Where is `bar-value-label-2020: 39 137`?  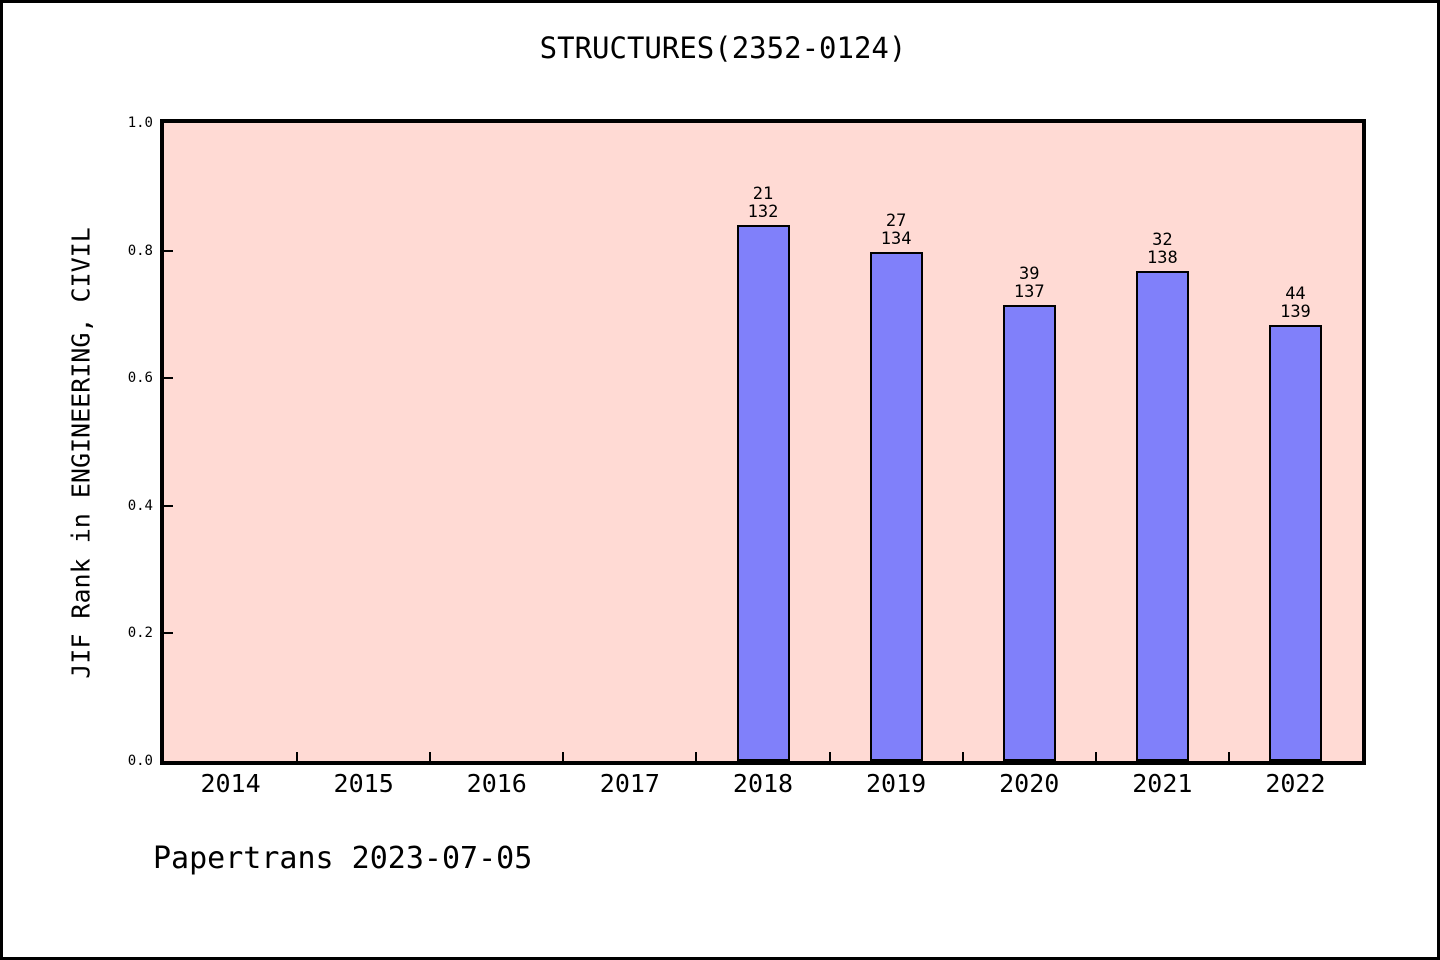
bar-value-label-2020: 39 137 is located at coordinates (1029, 282).